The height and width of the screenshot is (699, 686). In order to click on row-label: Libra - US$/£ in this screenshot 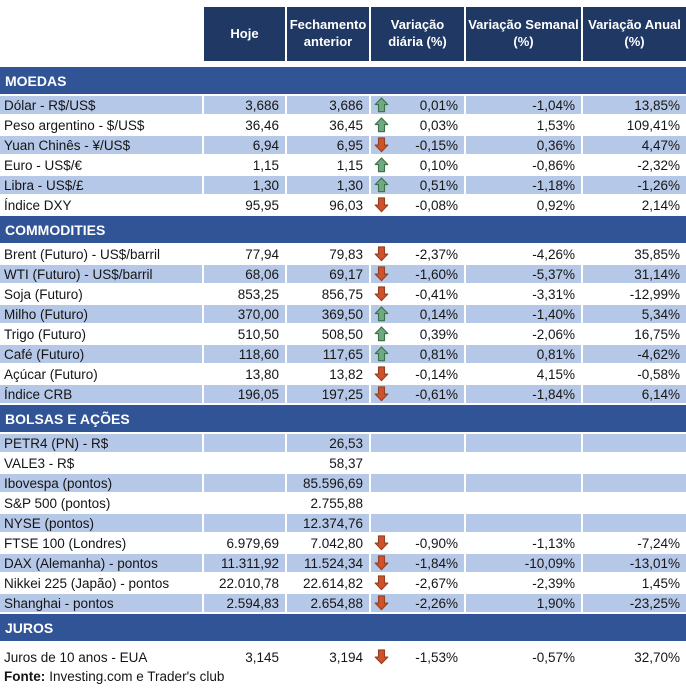, I will do `click(101, 185)`.